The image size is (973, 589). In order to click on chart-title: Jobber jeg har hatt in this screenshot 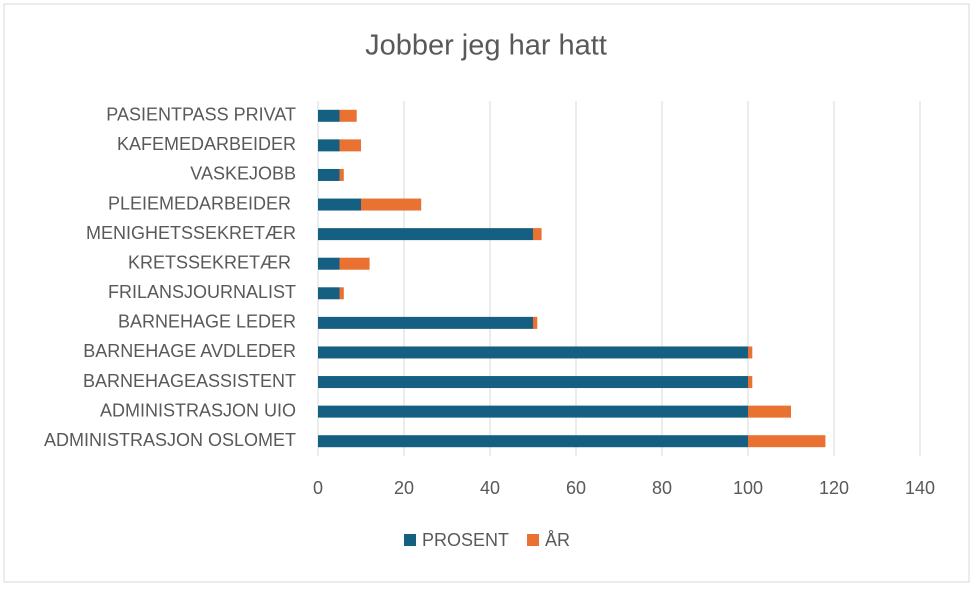, I will do `click(486, 46)`.